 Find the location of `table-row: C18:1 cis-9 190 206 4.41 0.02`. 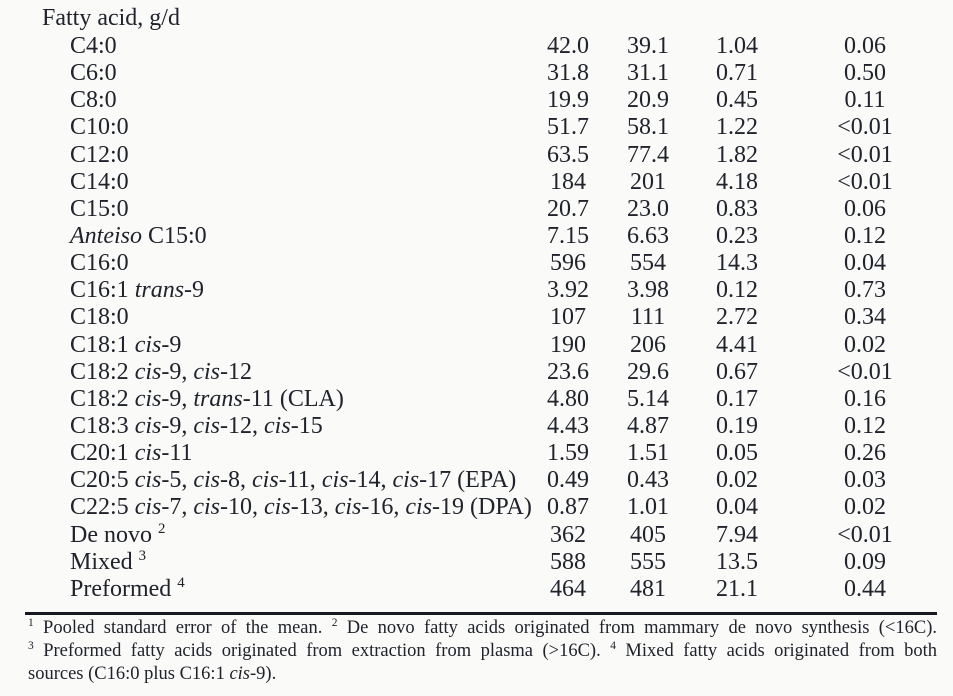

table-row: C18:1 cis-9 190 206 4.41 0.02 is located at coordinates (476, 345).